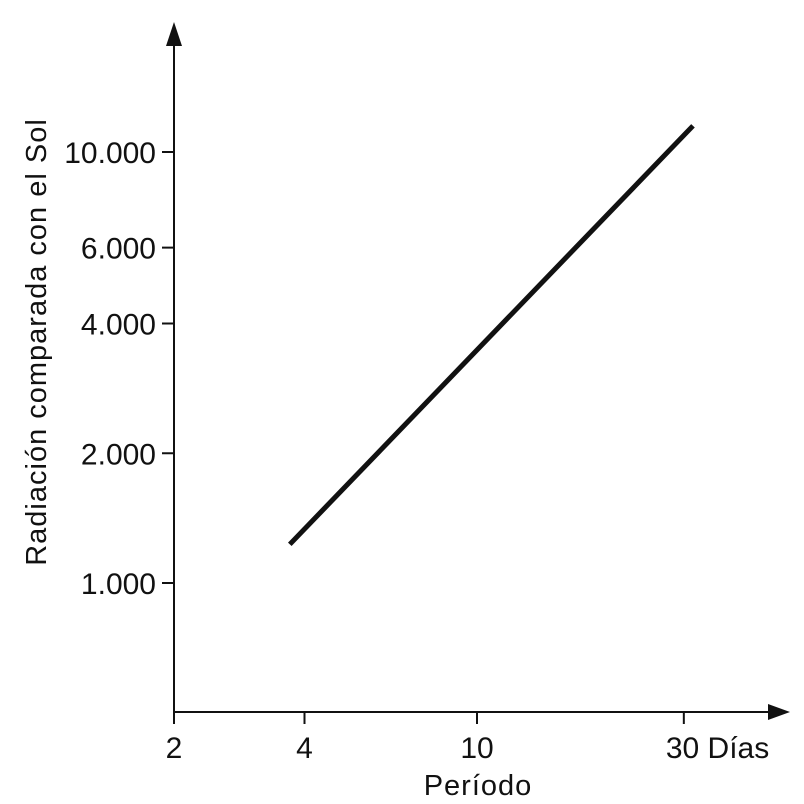 The width and height of the screenshot is (804, 804). What do you see at coordinates (118, 454) in the screenshot?
I see `y-tick-label: 2.000` at bounding box center [118, 454].